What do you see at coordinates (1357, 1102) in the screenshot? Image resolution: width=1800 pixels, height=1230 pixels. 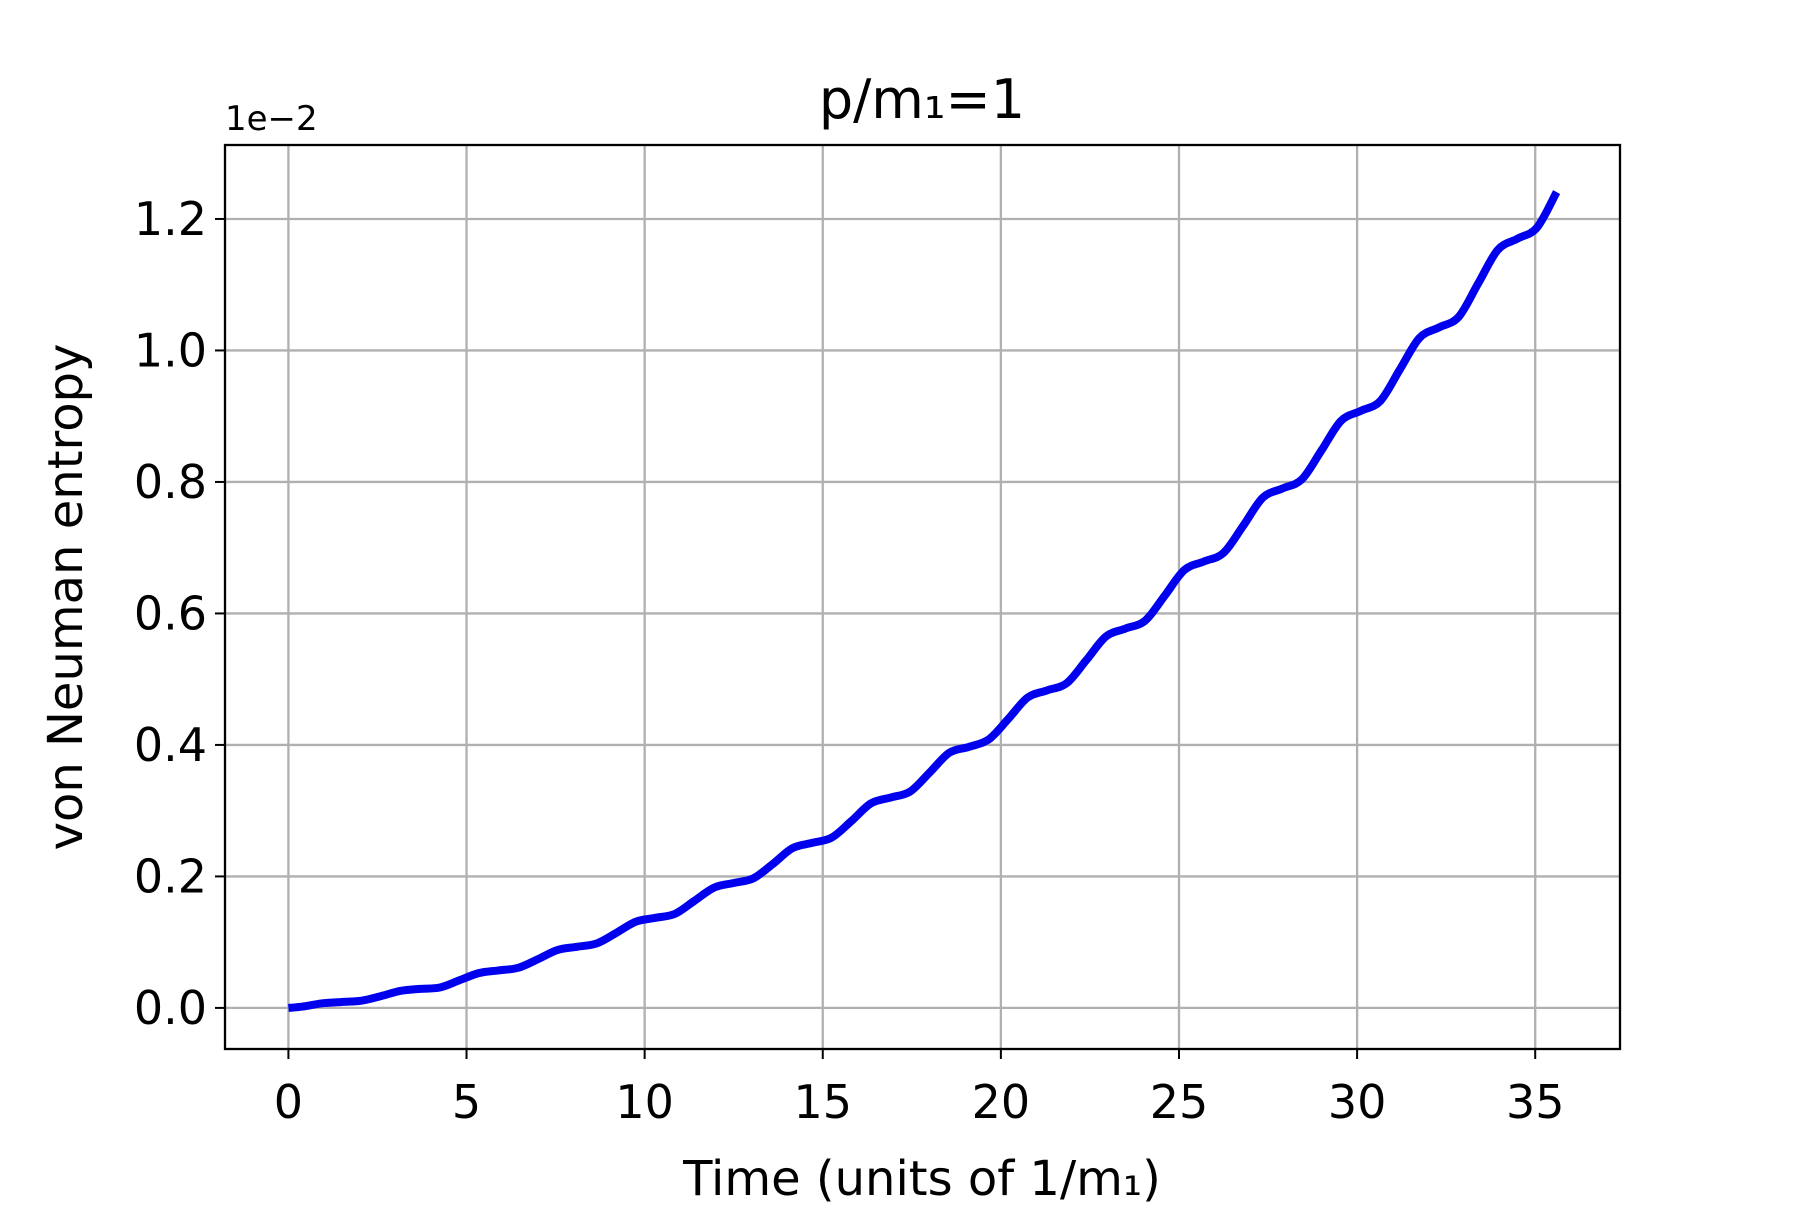 I see `x-tick-label: 30` at bounding box center [1357, 1102].